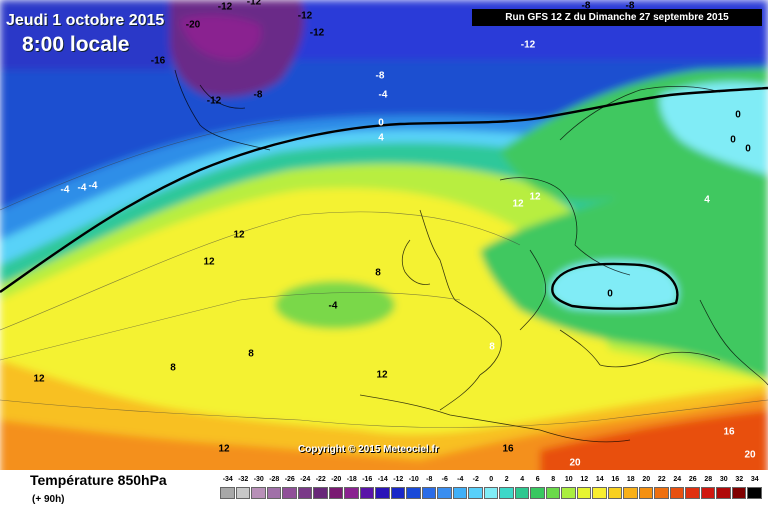 Image resolution: width=768 pixels, height=512 pixels. Describe the element at coordinates (475, 479) in the screenshot. I see `legend-value: -2` at that location.